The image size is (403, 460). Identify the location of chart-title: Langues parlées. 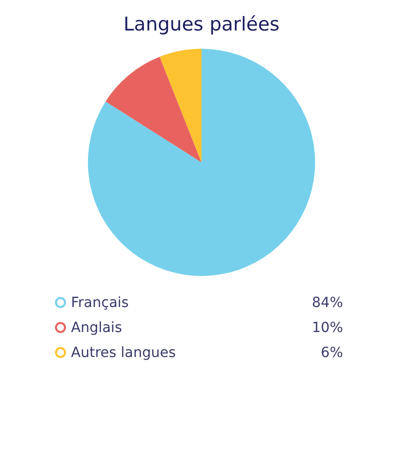
(201, 24).